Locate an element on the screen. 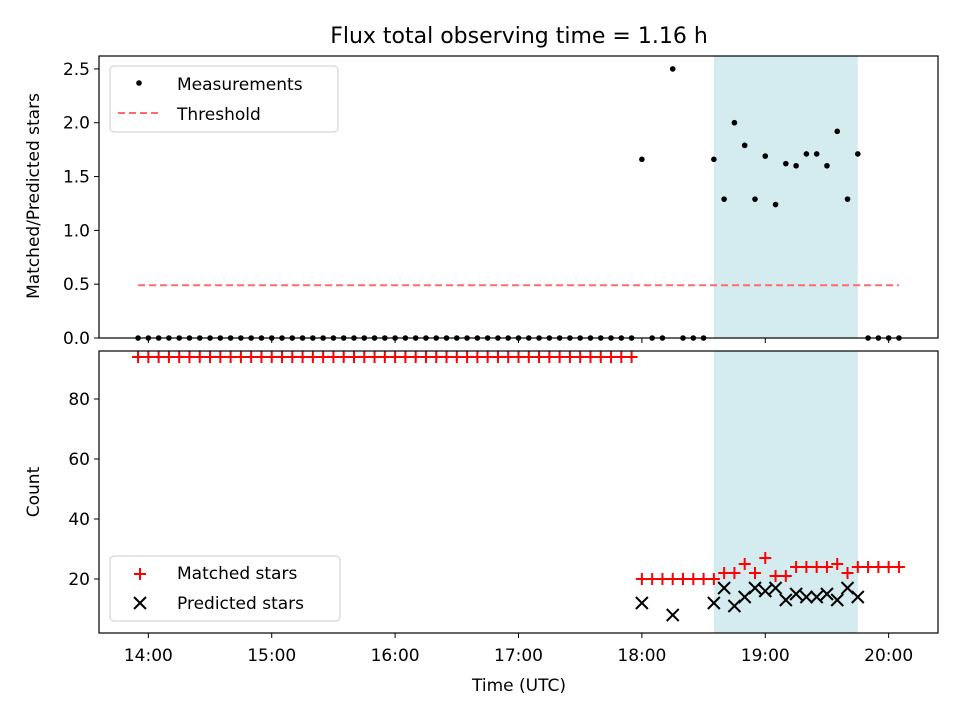  legend-predicted-marker is located at coordinates (140, 603).